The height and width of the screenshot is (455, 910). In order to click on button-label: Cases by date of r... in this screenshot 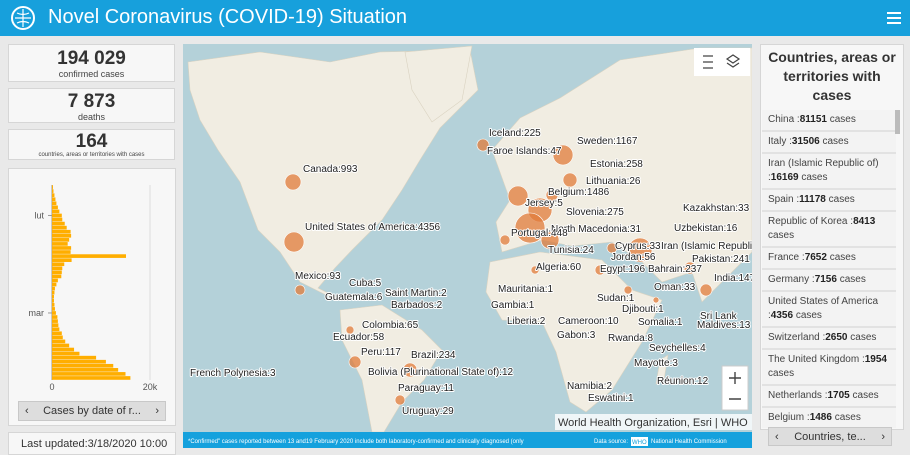, I will do `click(92, 411)`.